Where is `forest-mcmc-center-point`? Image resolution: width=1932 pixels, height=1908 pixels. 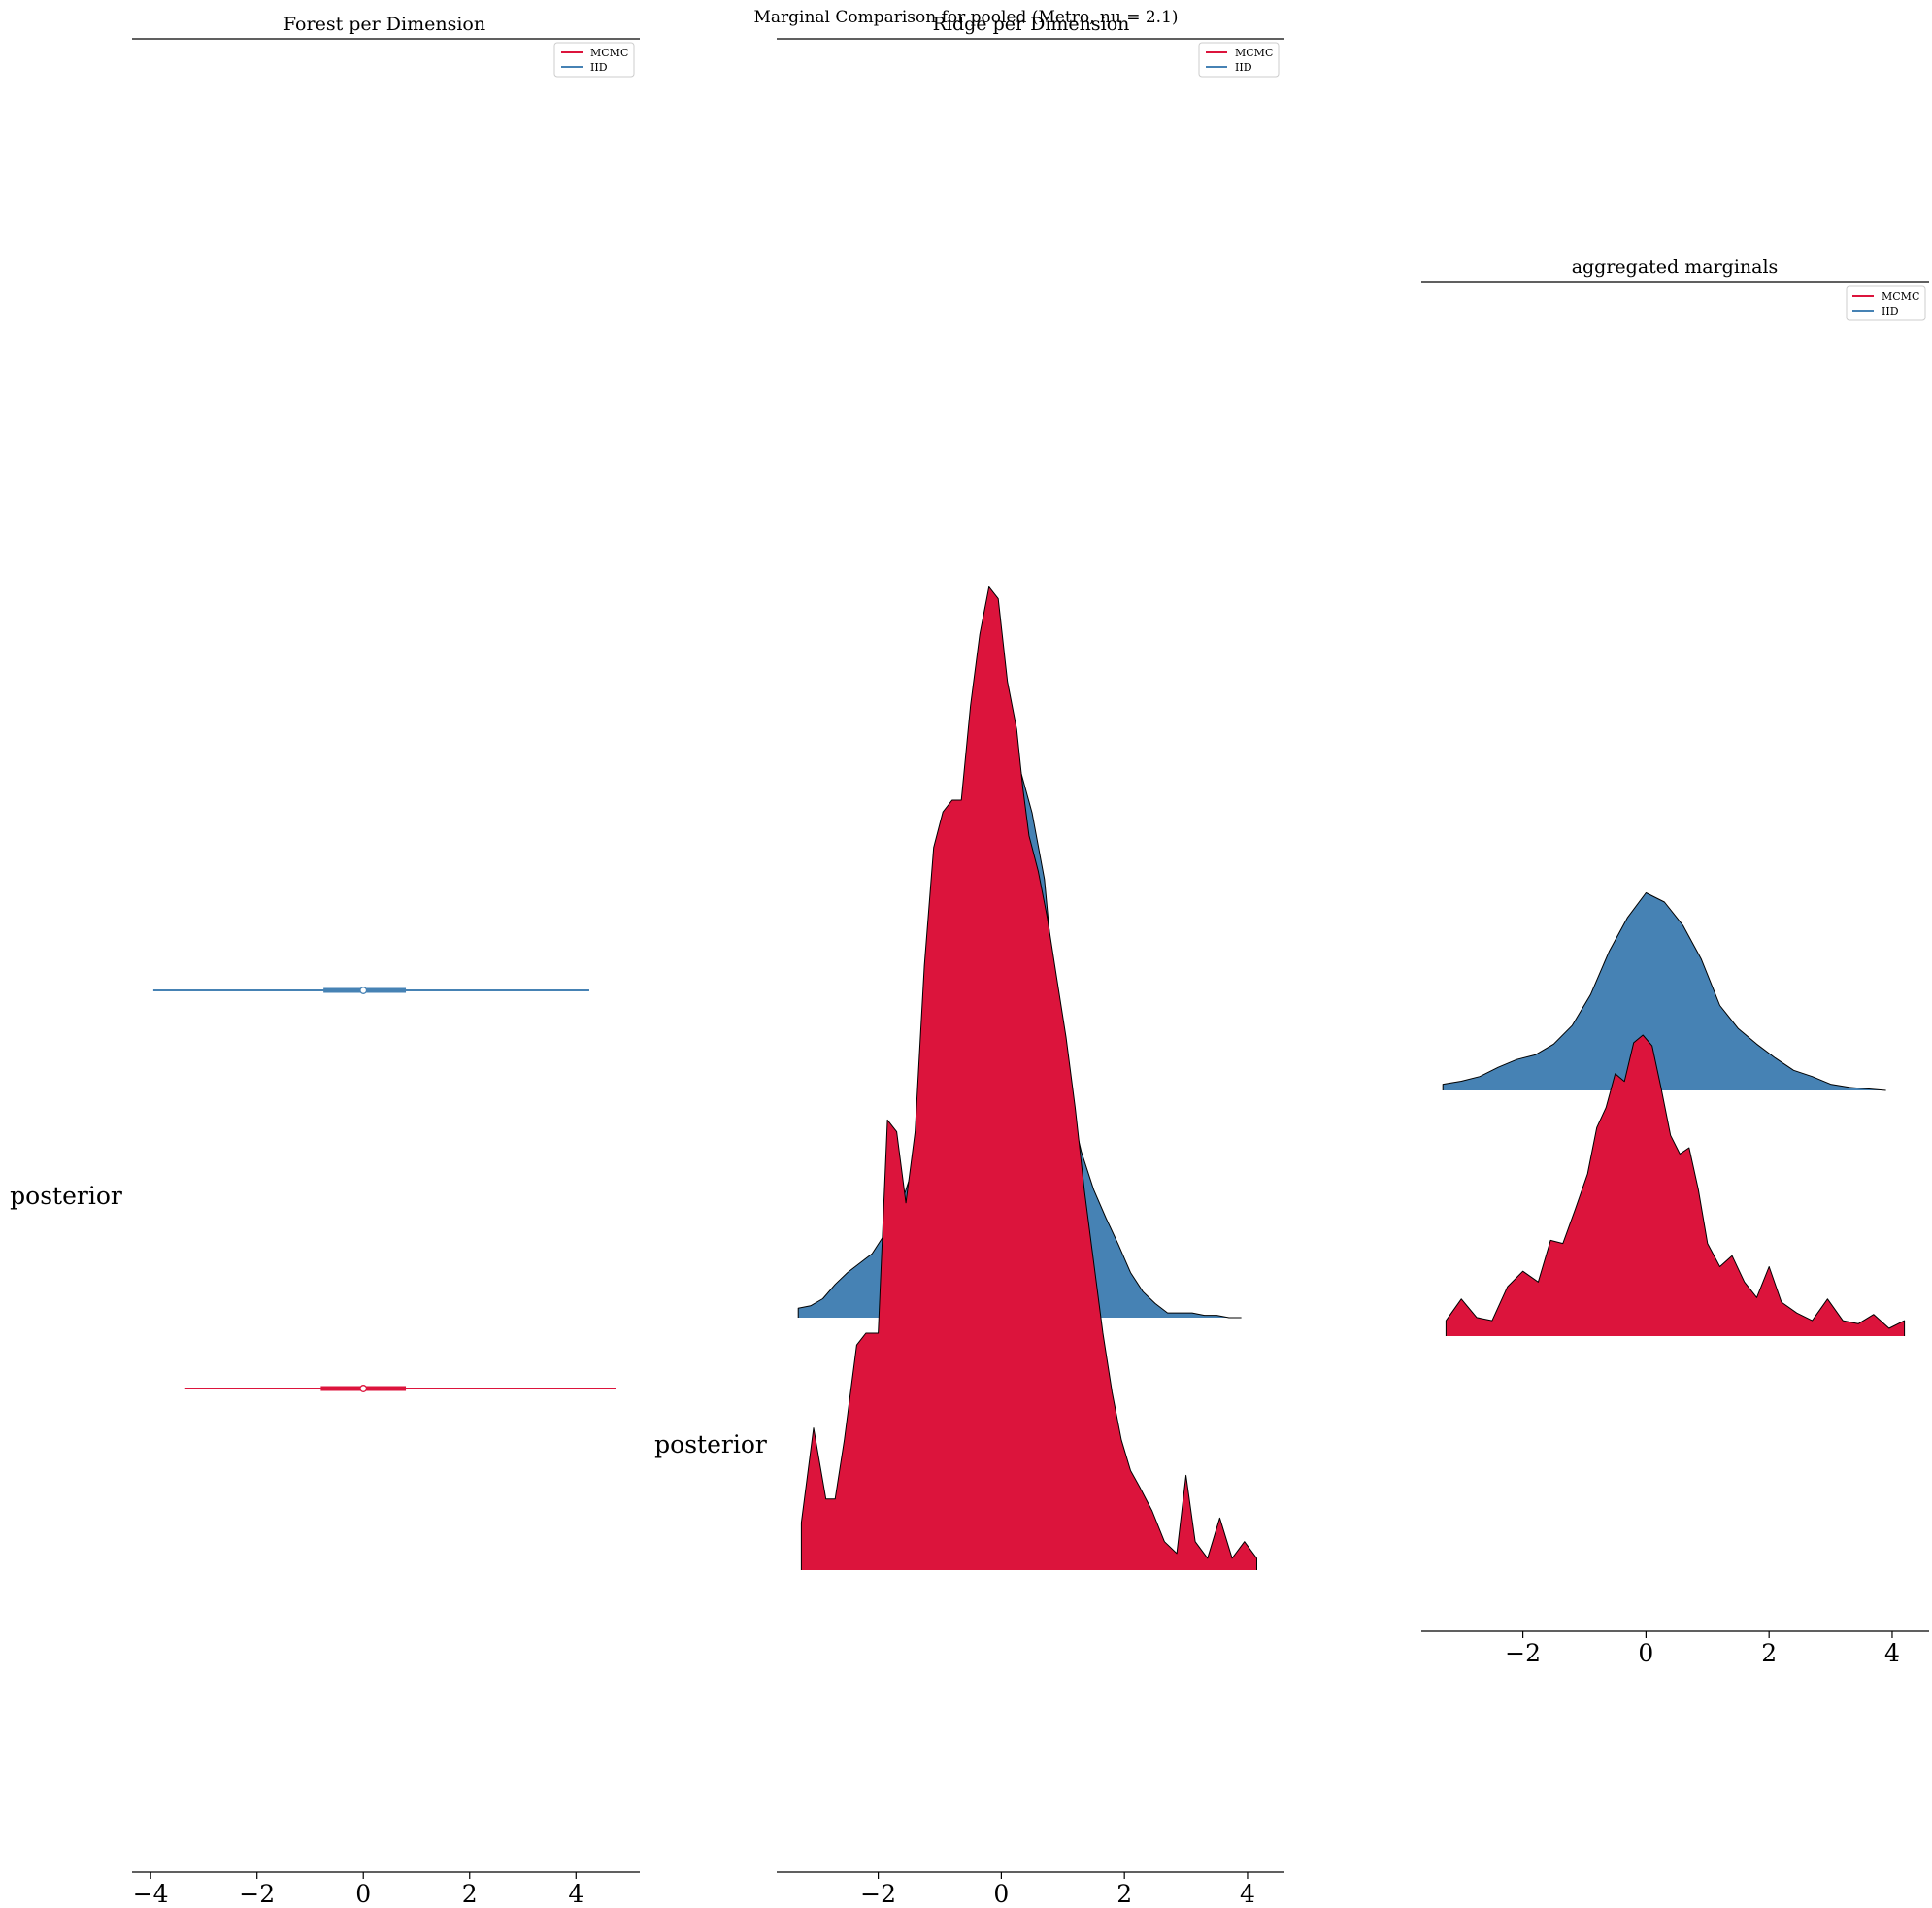
forest-mcmc-center-point is located at coordinates (364, 1389).